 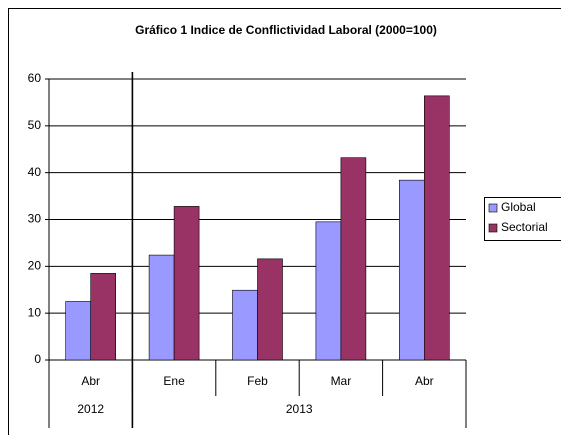 What do you see at coordinates (37, 359) in the screenshot?
I see `y-tick-label: 0` at bounding box center [37, 359].